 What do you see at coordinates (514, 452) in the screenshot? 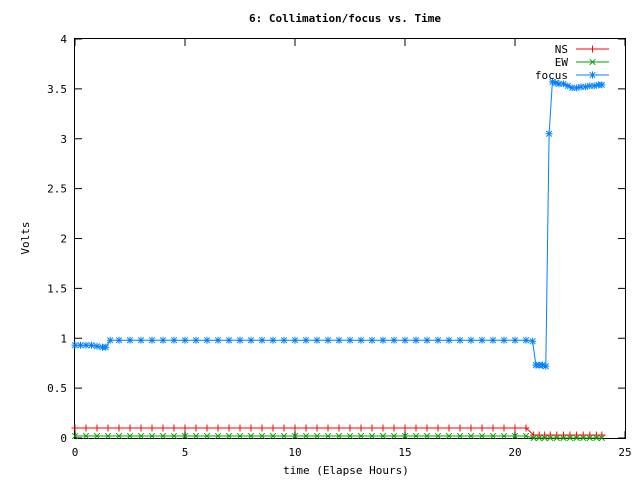
I see `x-tick-label: 20` at bounding box center [514, 452].